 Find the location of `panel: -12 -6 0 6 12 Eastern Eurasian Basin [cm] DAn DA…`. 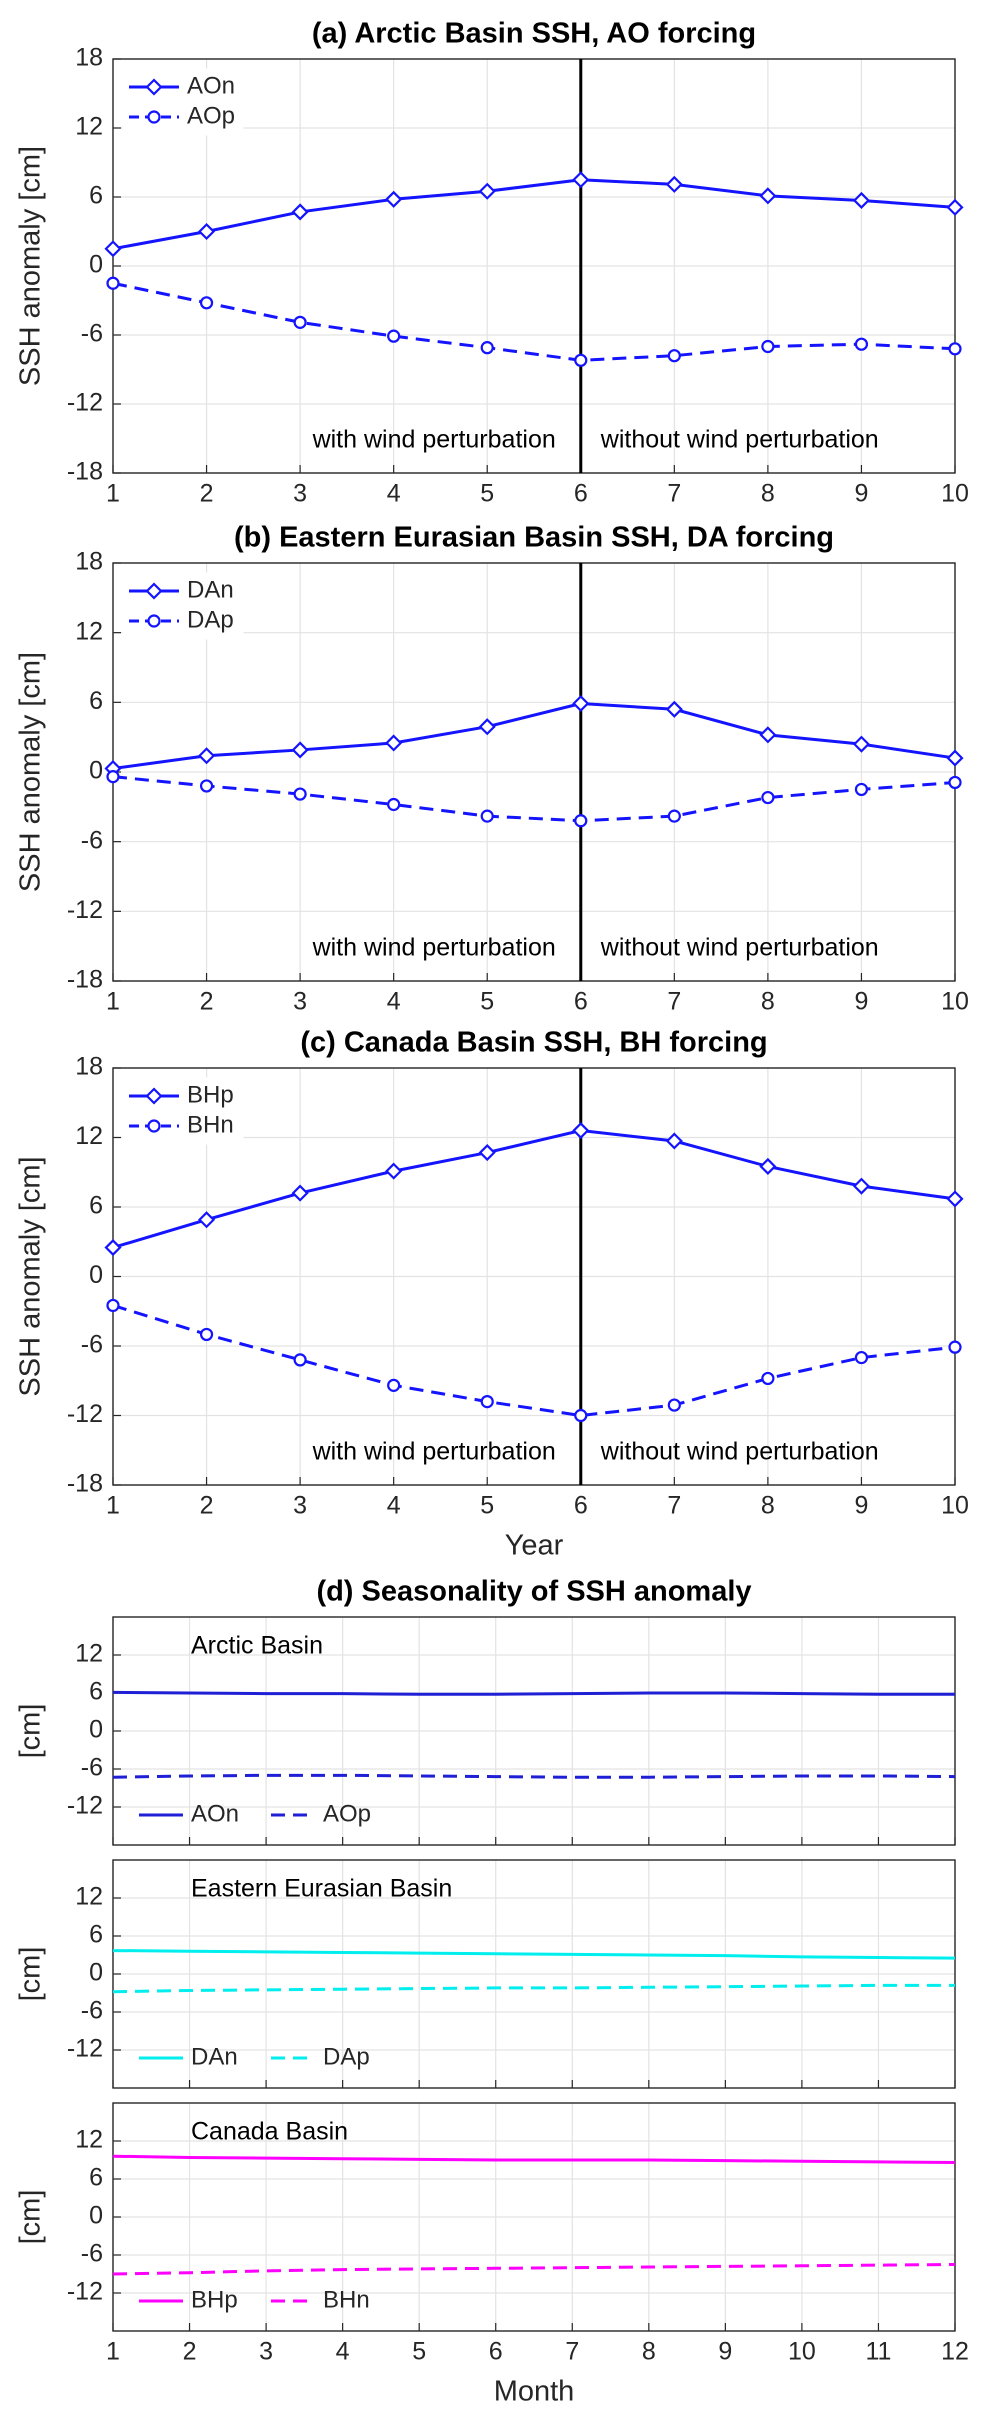

panel: -12 -6 0 6 12 Eastern Eurasian Basin [cm] DAn DA… is located at coordinates (485, 1974).